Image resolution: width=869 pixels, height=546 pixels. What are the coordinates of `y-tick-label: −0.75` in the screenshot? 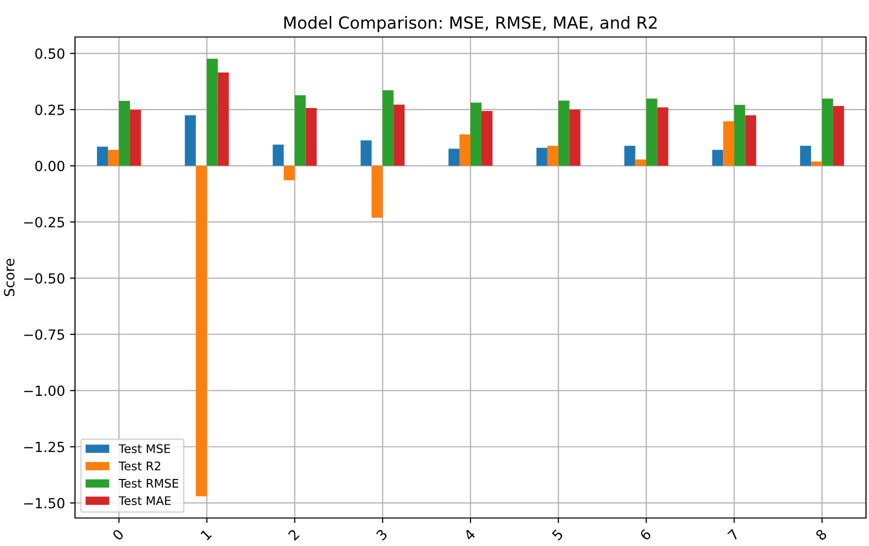 It's located at (44, 334).